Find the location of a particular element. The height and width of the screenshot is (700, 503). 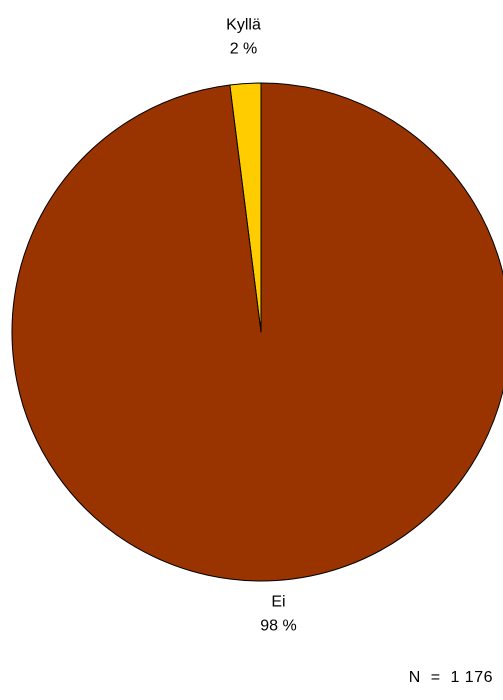

slice-label-2: Ei is located at coordinates (278, 601).